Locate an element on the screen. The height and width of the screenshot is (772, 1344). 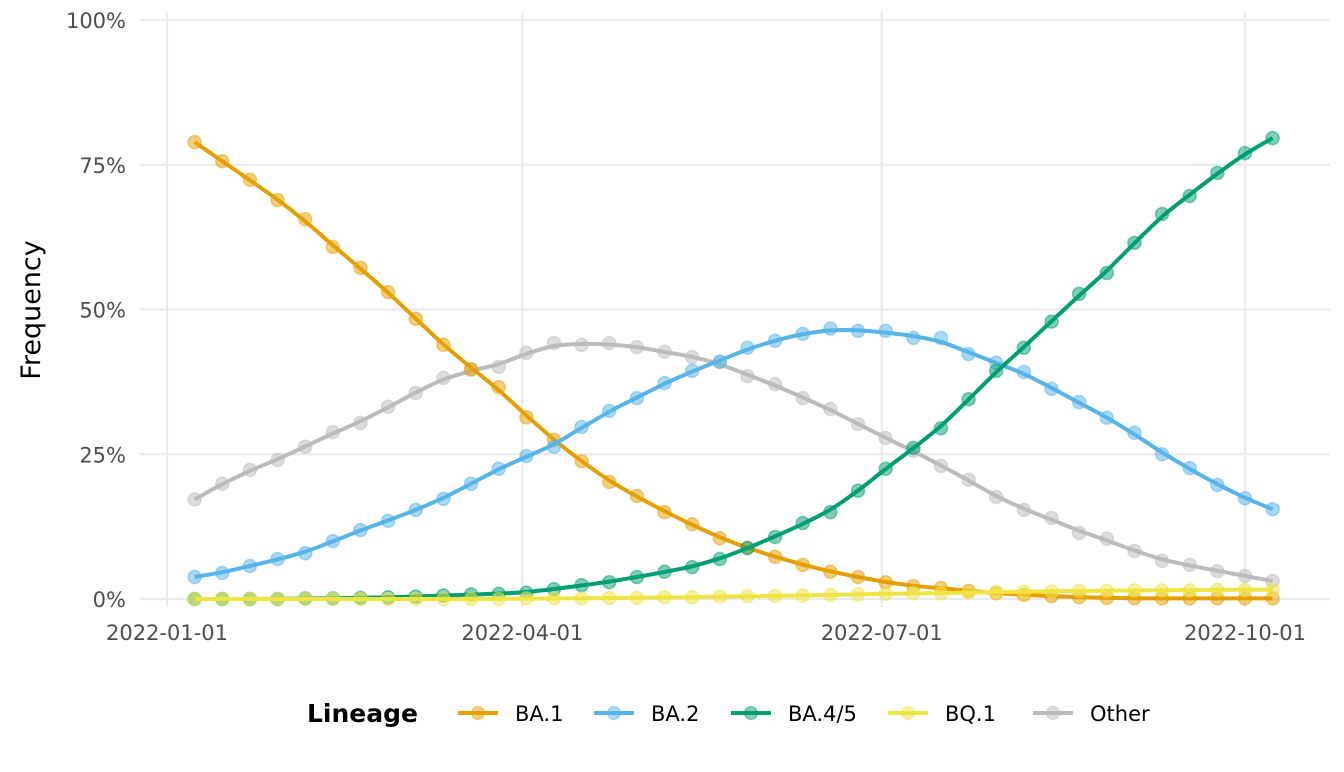
legend-label: BA.4/5 is located at coordinates (822, 714).